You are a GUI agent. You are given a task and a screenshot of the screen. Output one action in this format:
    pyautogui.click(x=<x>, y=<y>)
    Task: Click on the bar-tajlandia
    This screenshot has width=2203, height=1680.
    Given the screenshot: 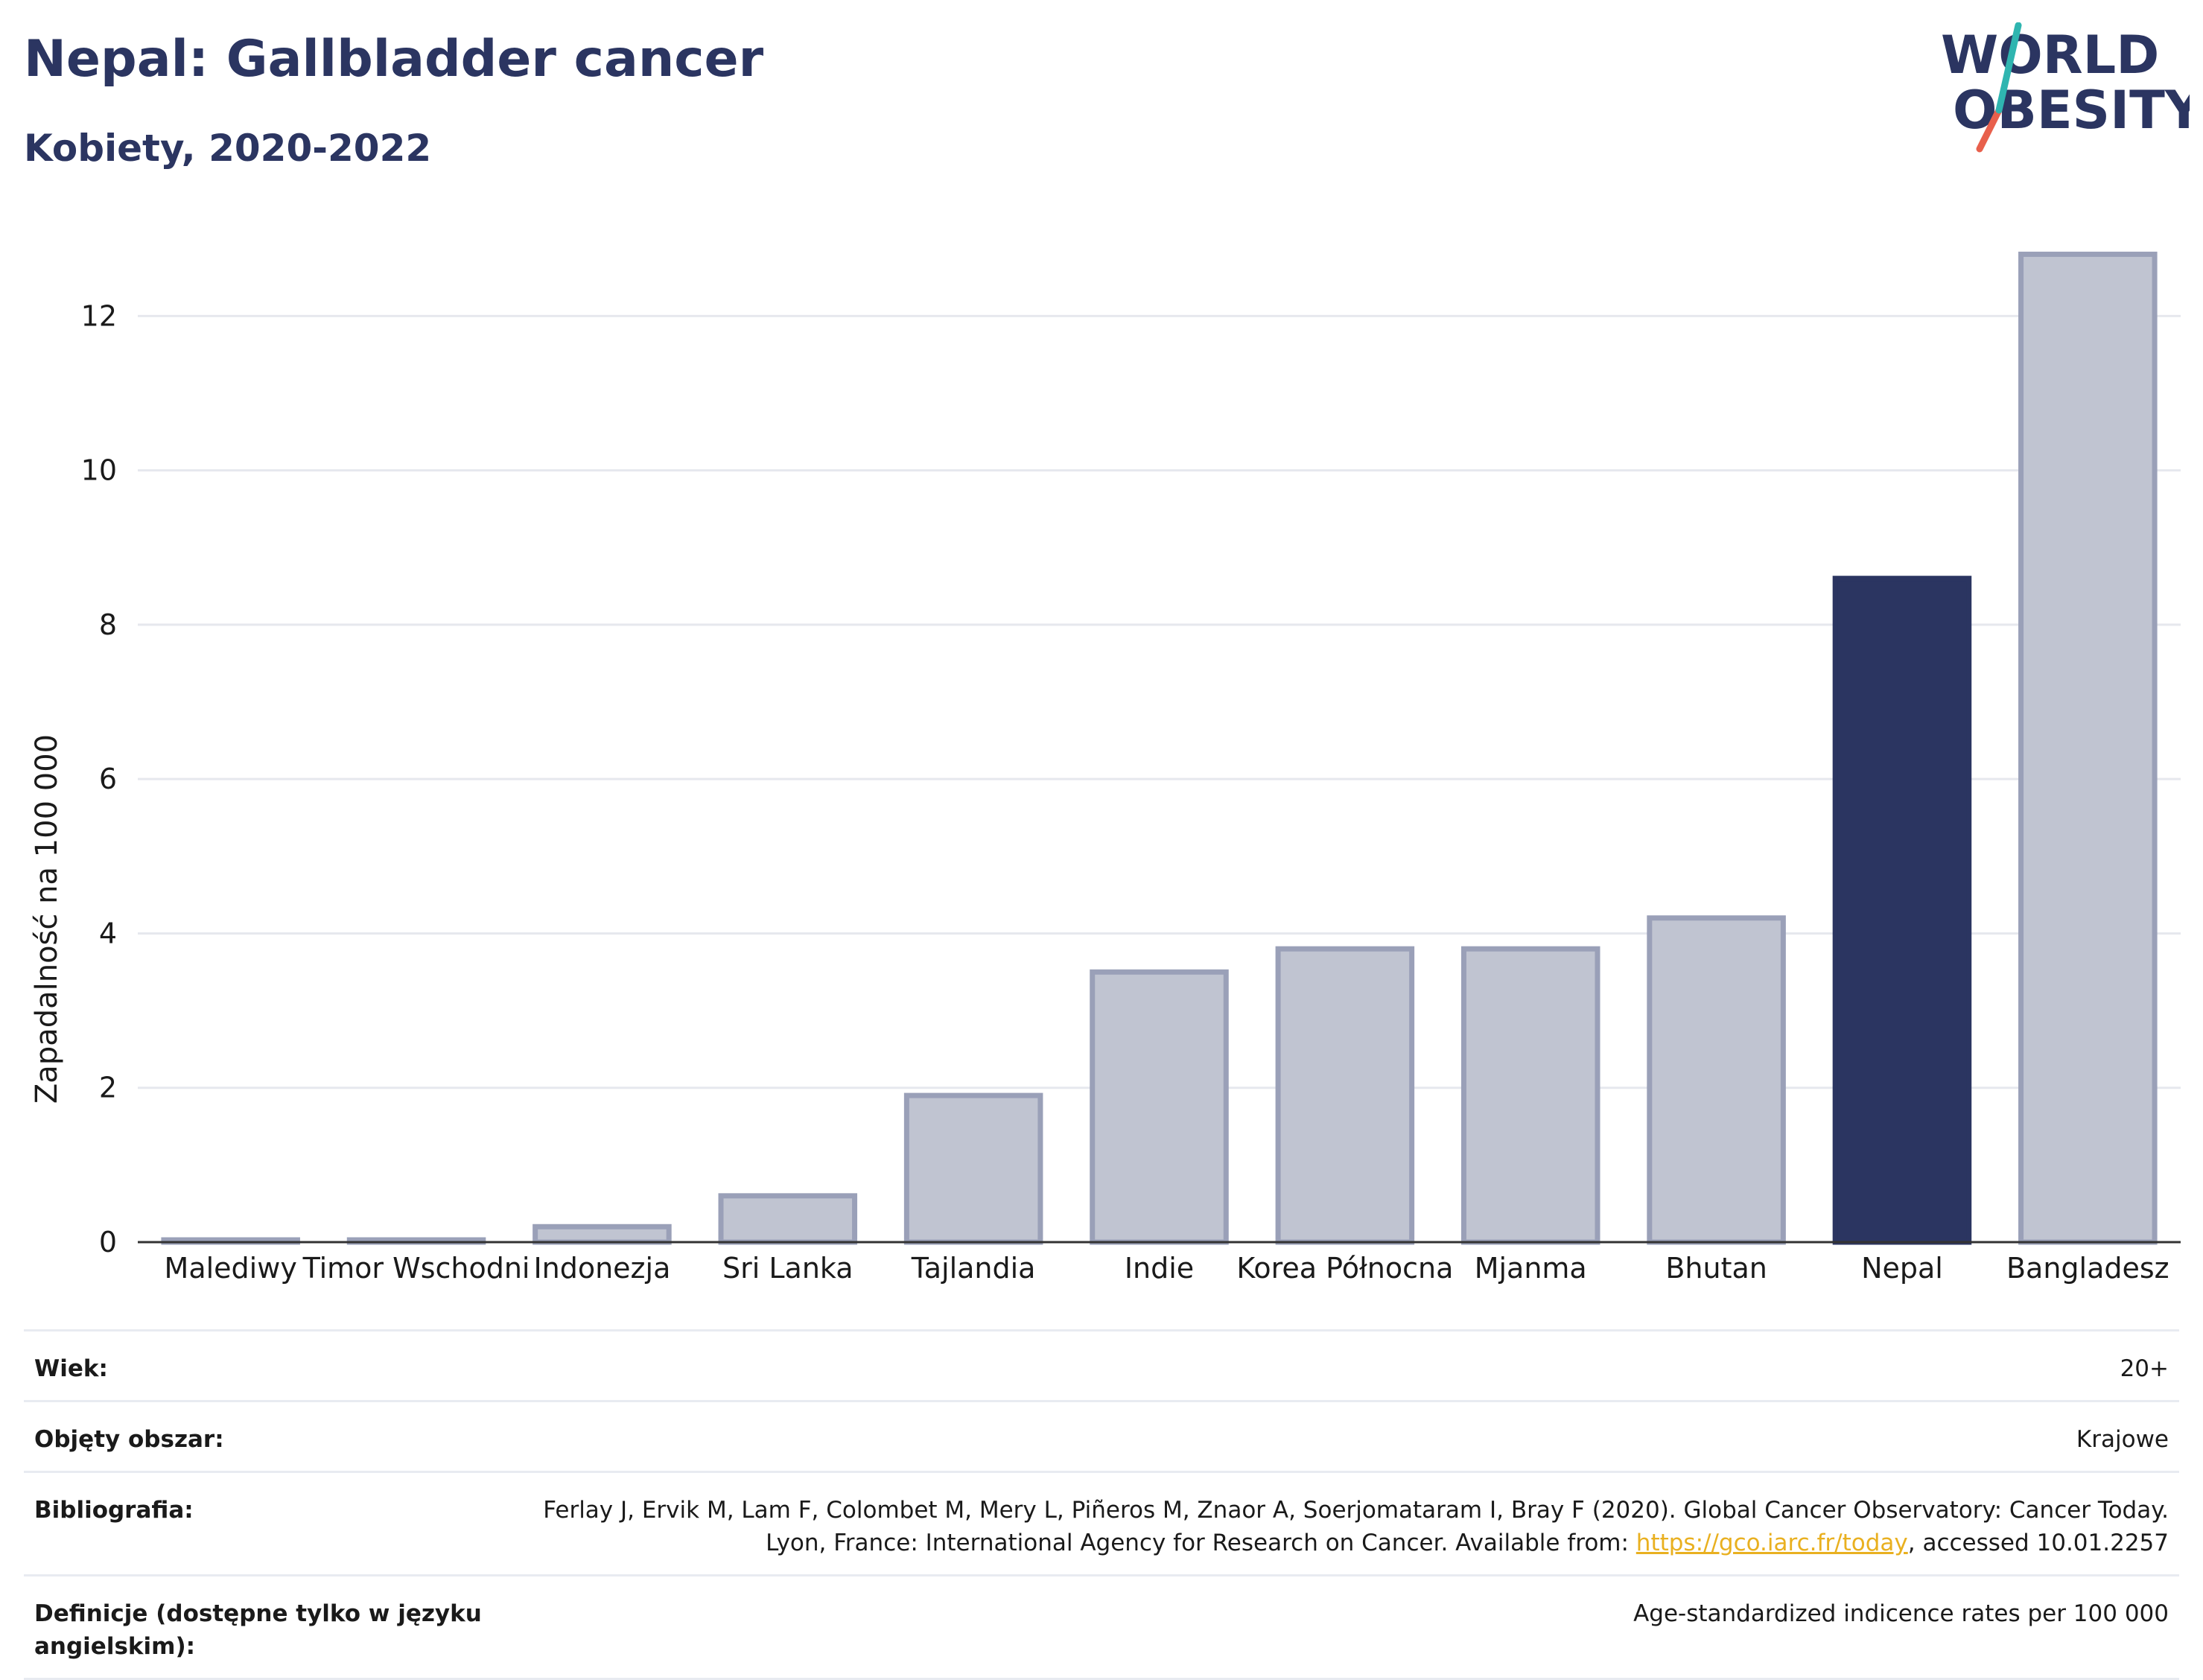 What is the action you would take?
    pyautogui.click(x=973, y=1168)
    